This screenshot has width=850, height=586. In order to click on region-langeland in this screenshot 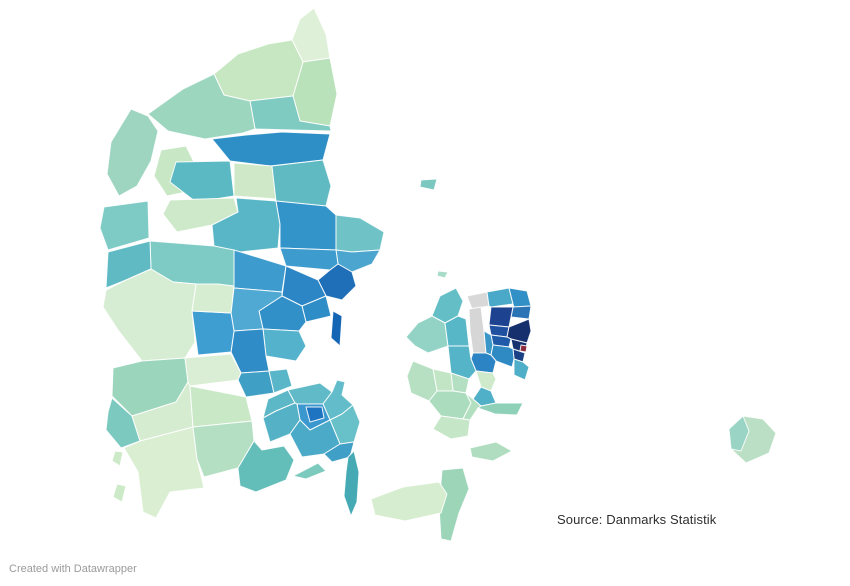, I will do `click(351, 483)`.